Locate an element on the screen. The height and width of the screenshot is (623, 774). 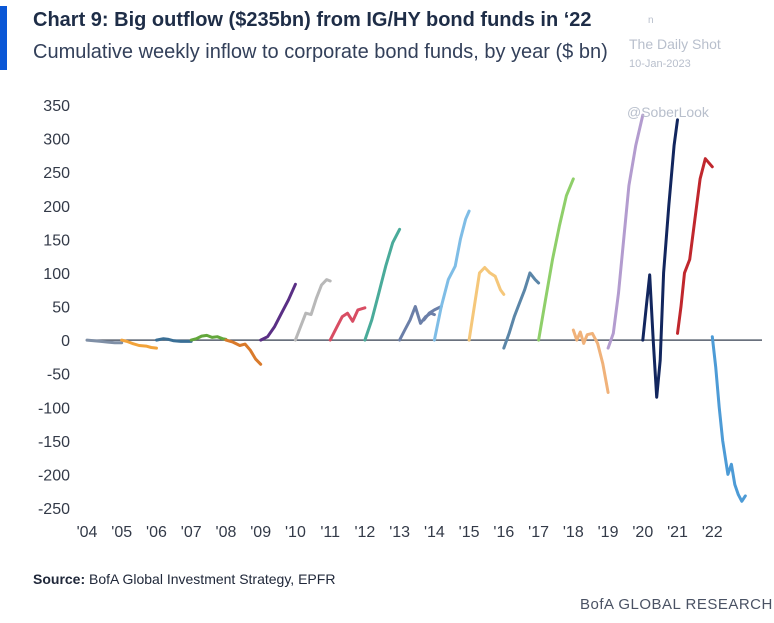
series-line-2016 is located at coordinates (521, 310).